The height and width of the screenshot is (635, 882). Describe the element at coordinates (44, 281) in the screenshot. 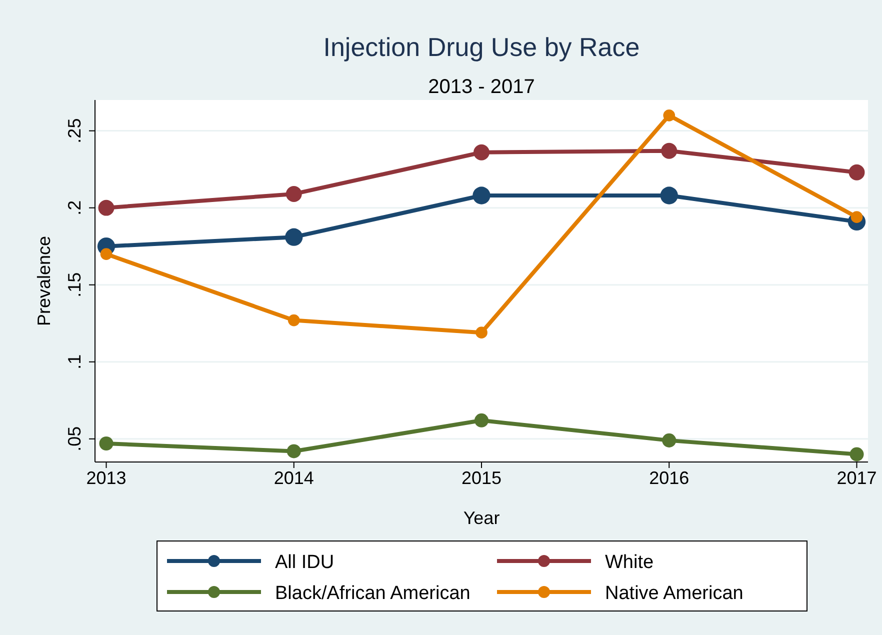

I see `y-axis-title: Prevalence` at that location.